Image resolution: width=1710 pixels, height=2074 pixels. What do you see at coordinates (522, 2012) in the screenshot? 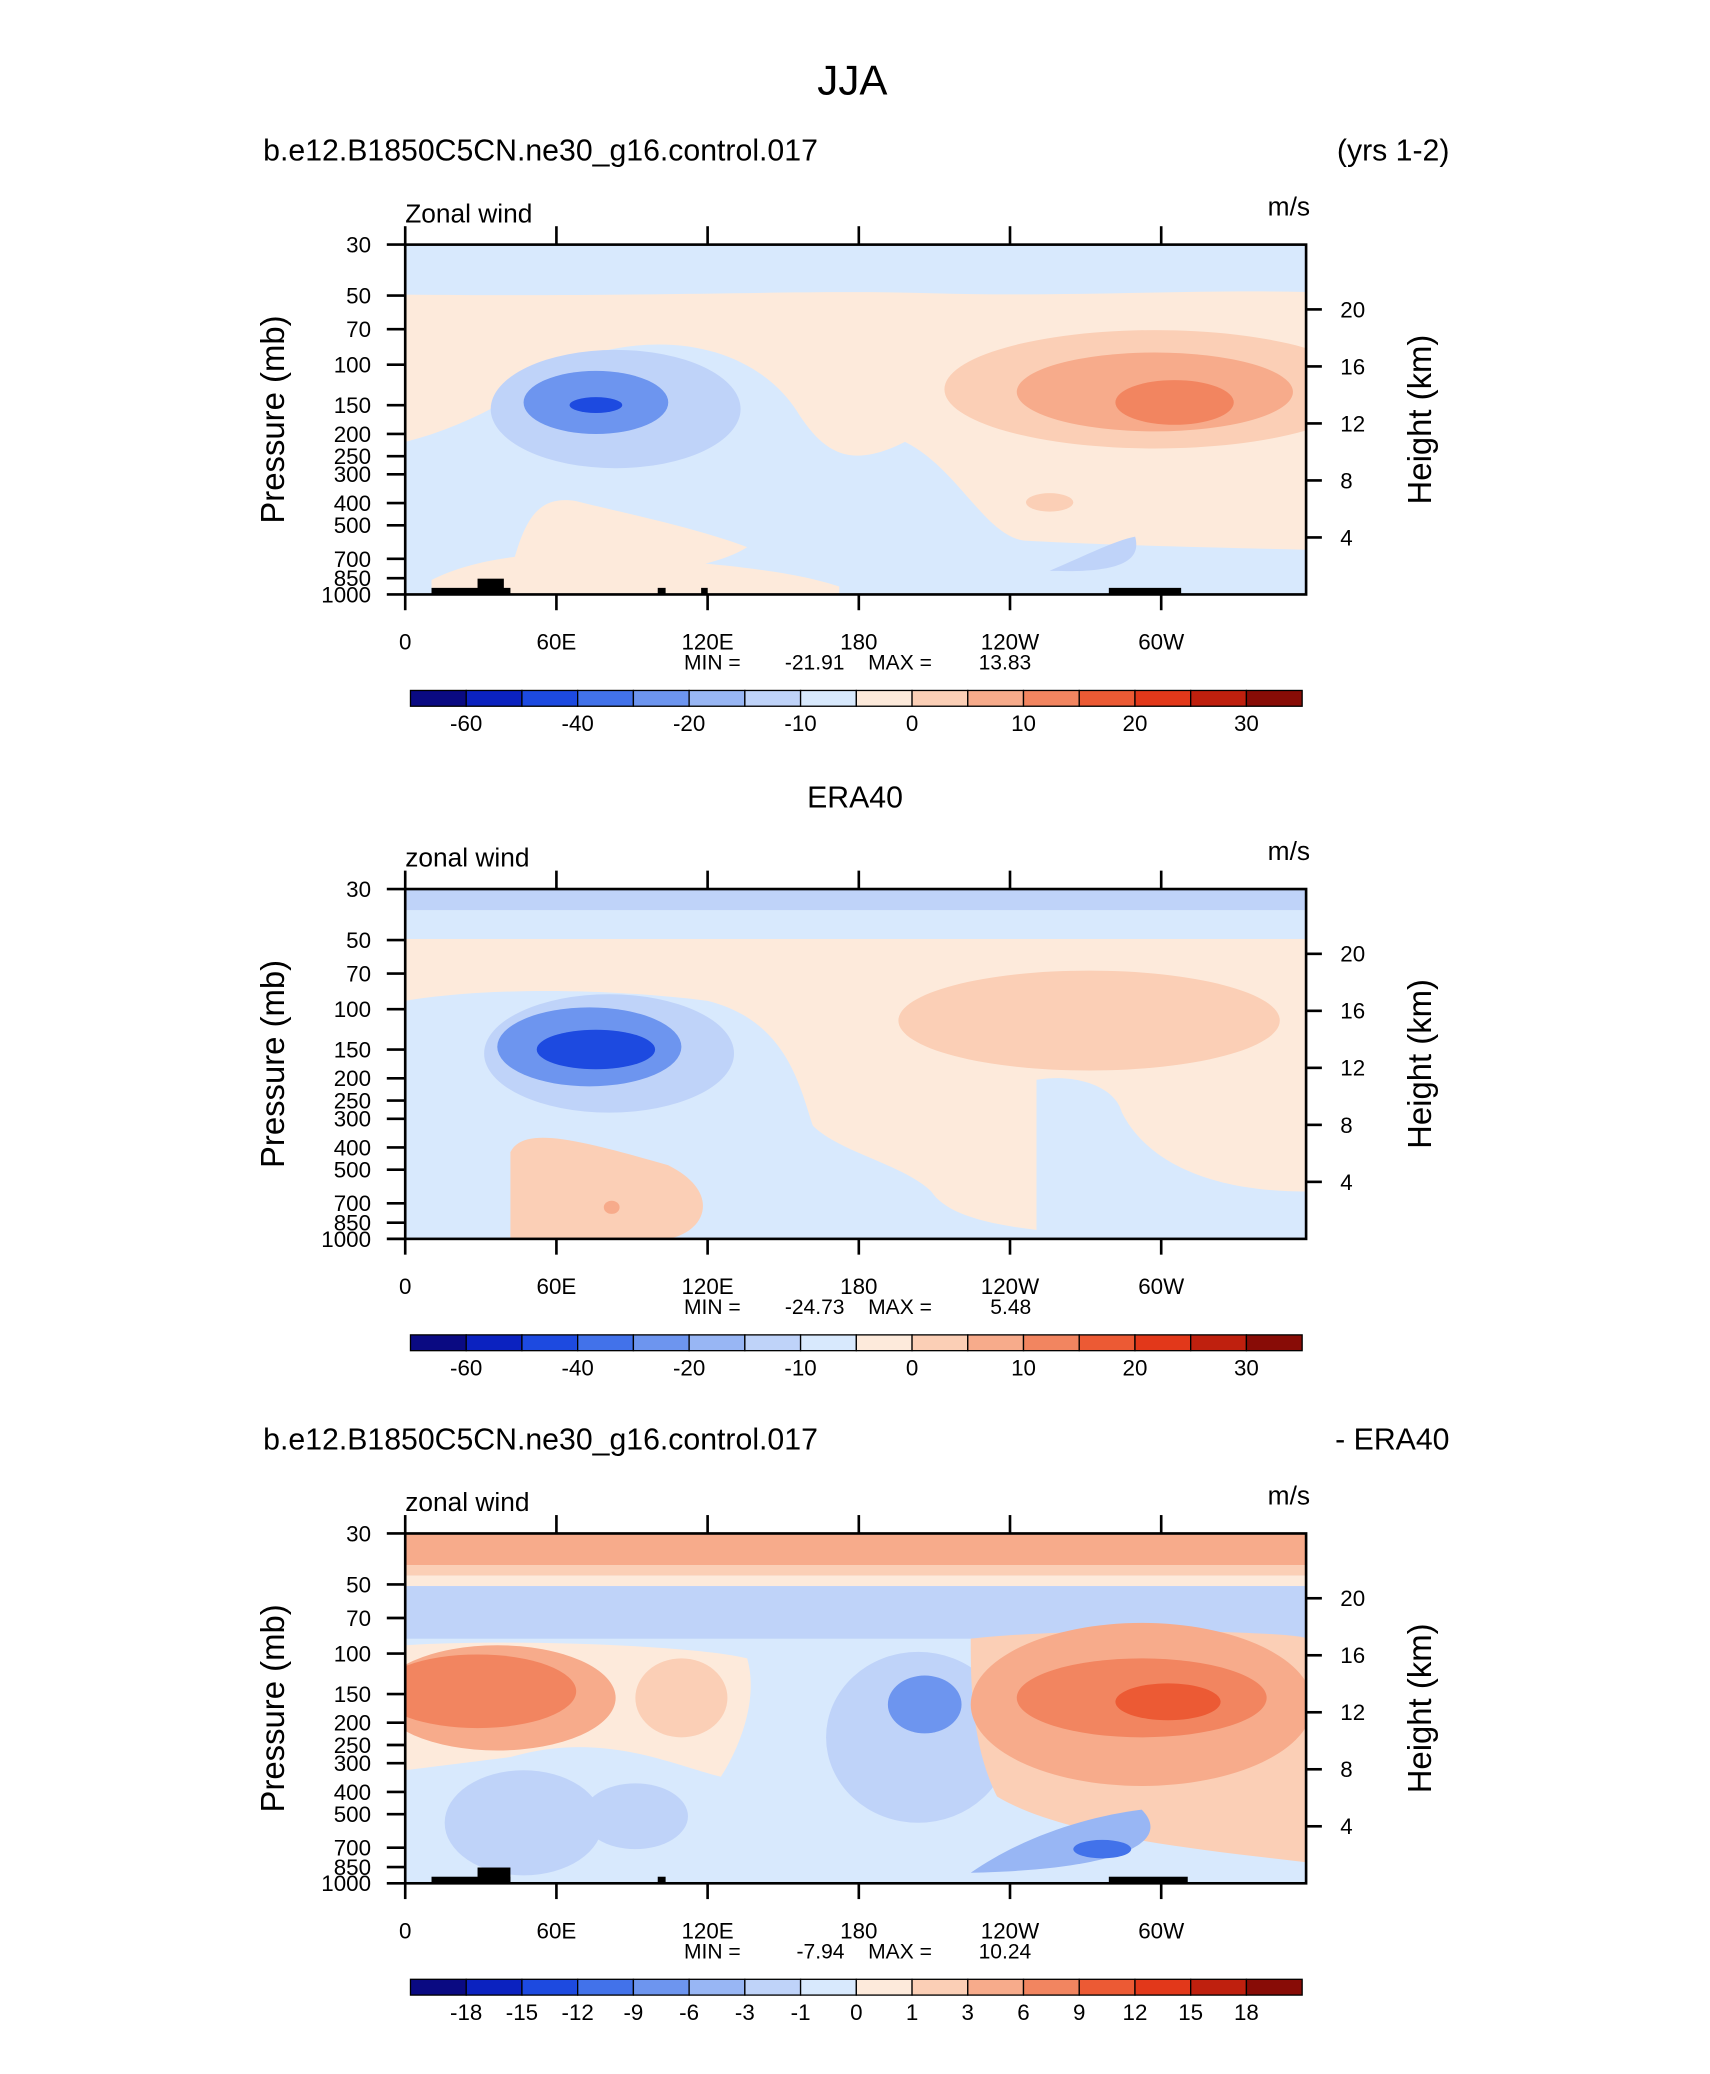
I see `colorbar-label: -15` at bounding box center [522, 2012].